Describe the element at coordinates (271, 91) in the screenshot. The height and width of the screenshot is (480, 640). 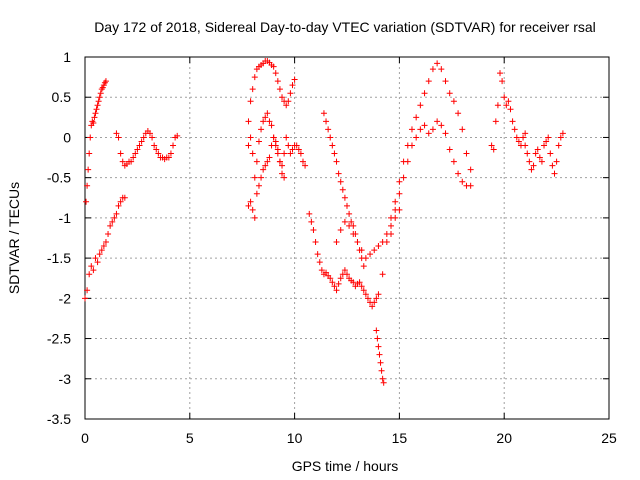
I see `series-segment-mid-upper` at that location.